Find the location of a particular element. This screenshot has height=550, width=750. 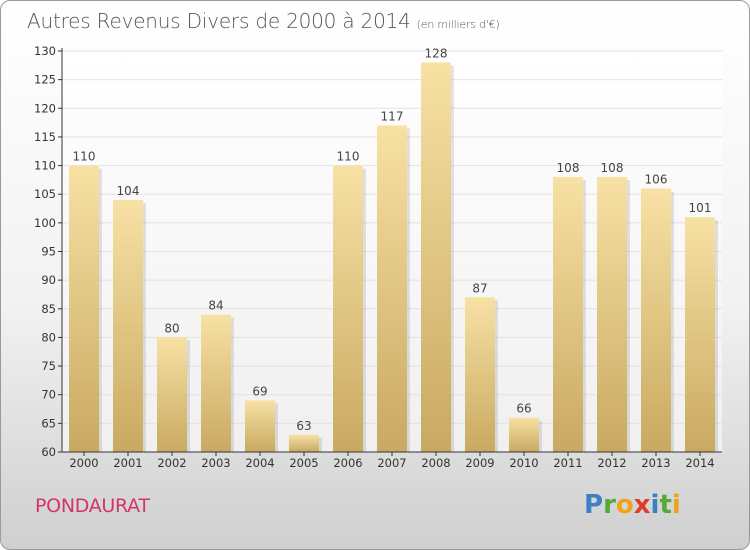

y-tick-label: 85 is located at coordinates (48, 309).